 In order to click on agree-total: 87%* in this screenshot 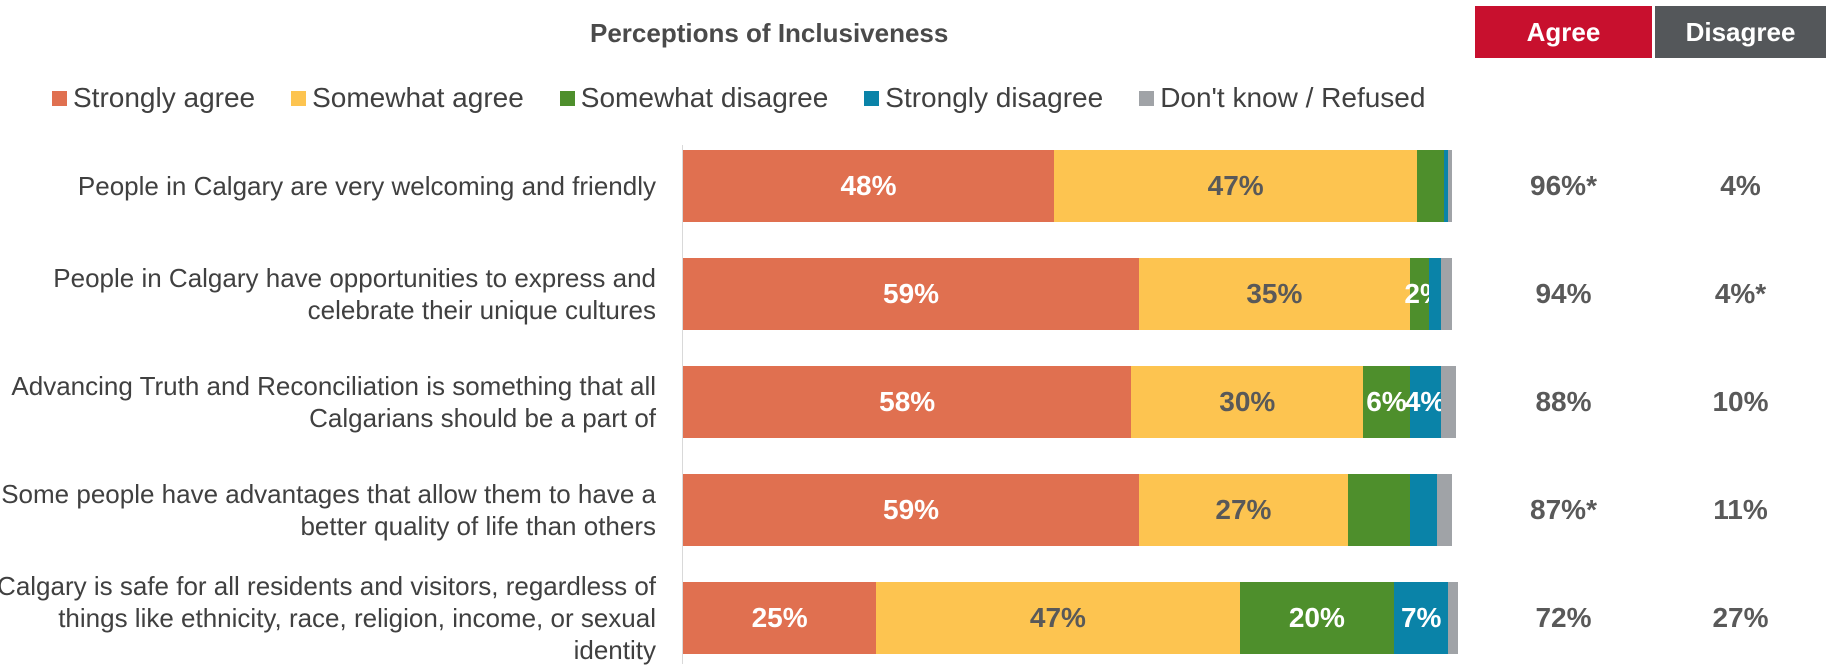, I will do `click(1563, 509)`.